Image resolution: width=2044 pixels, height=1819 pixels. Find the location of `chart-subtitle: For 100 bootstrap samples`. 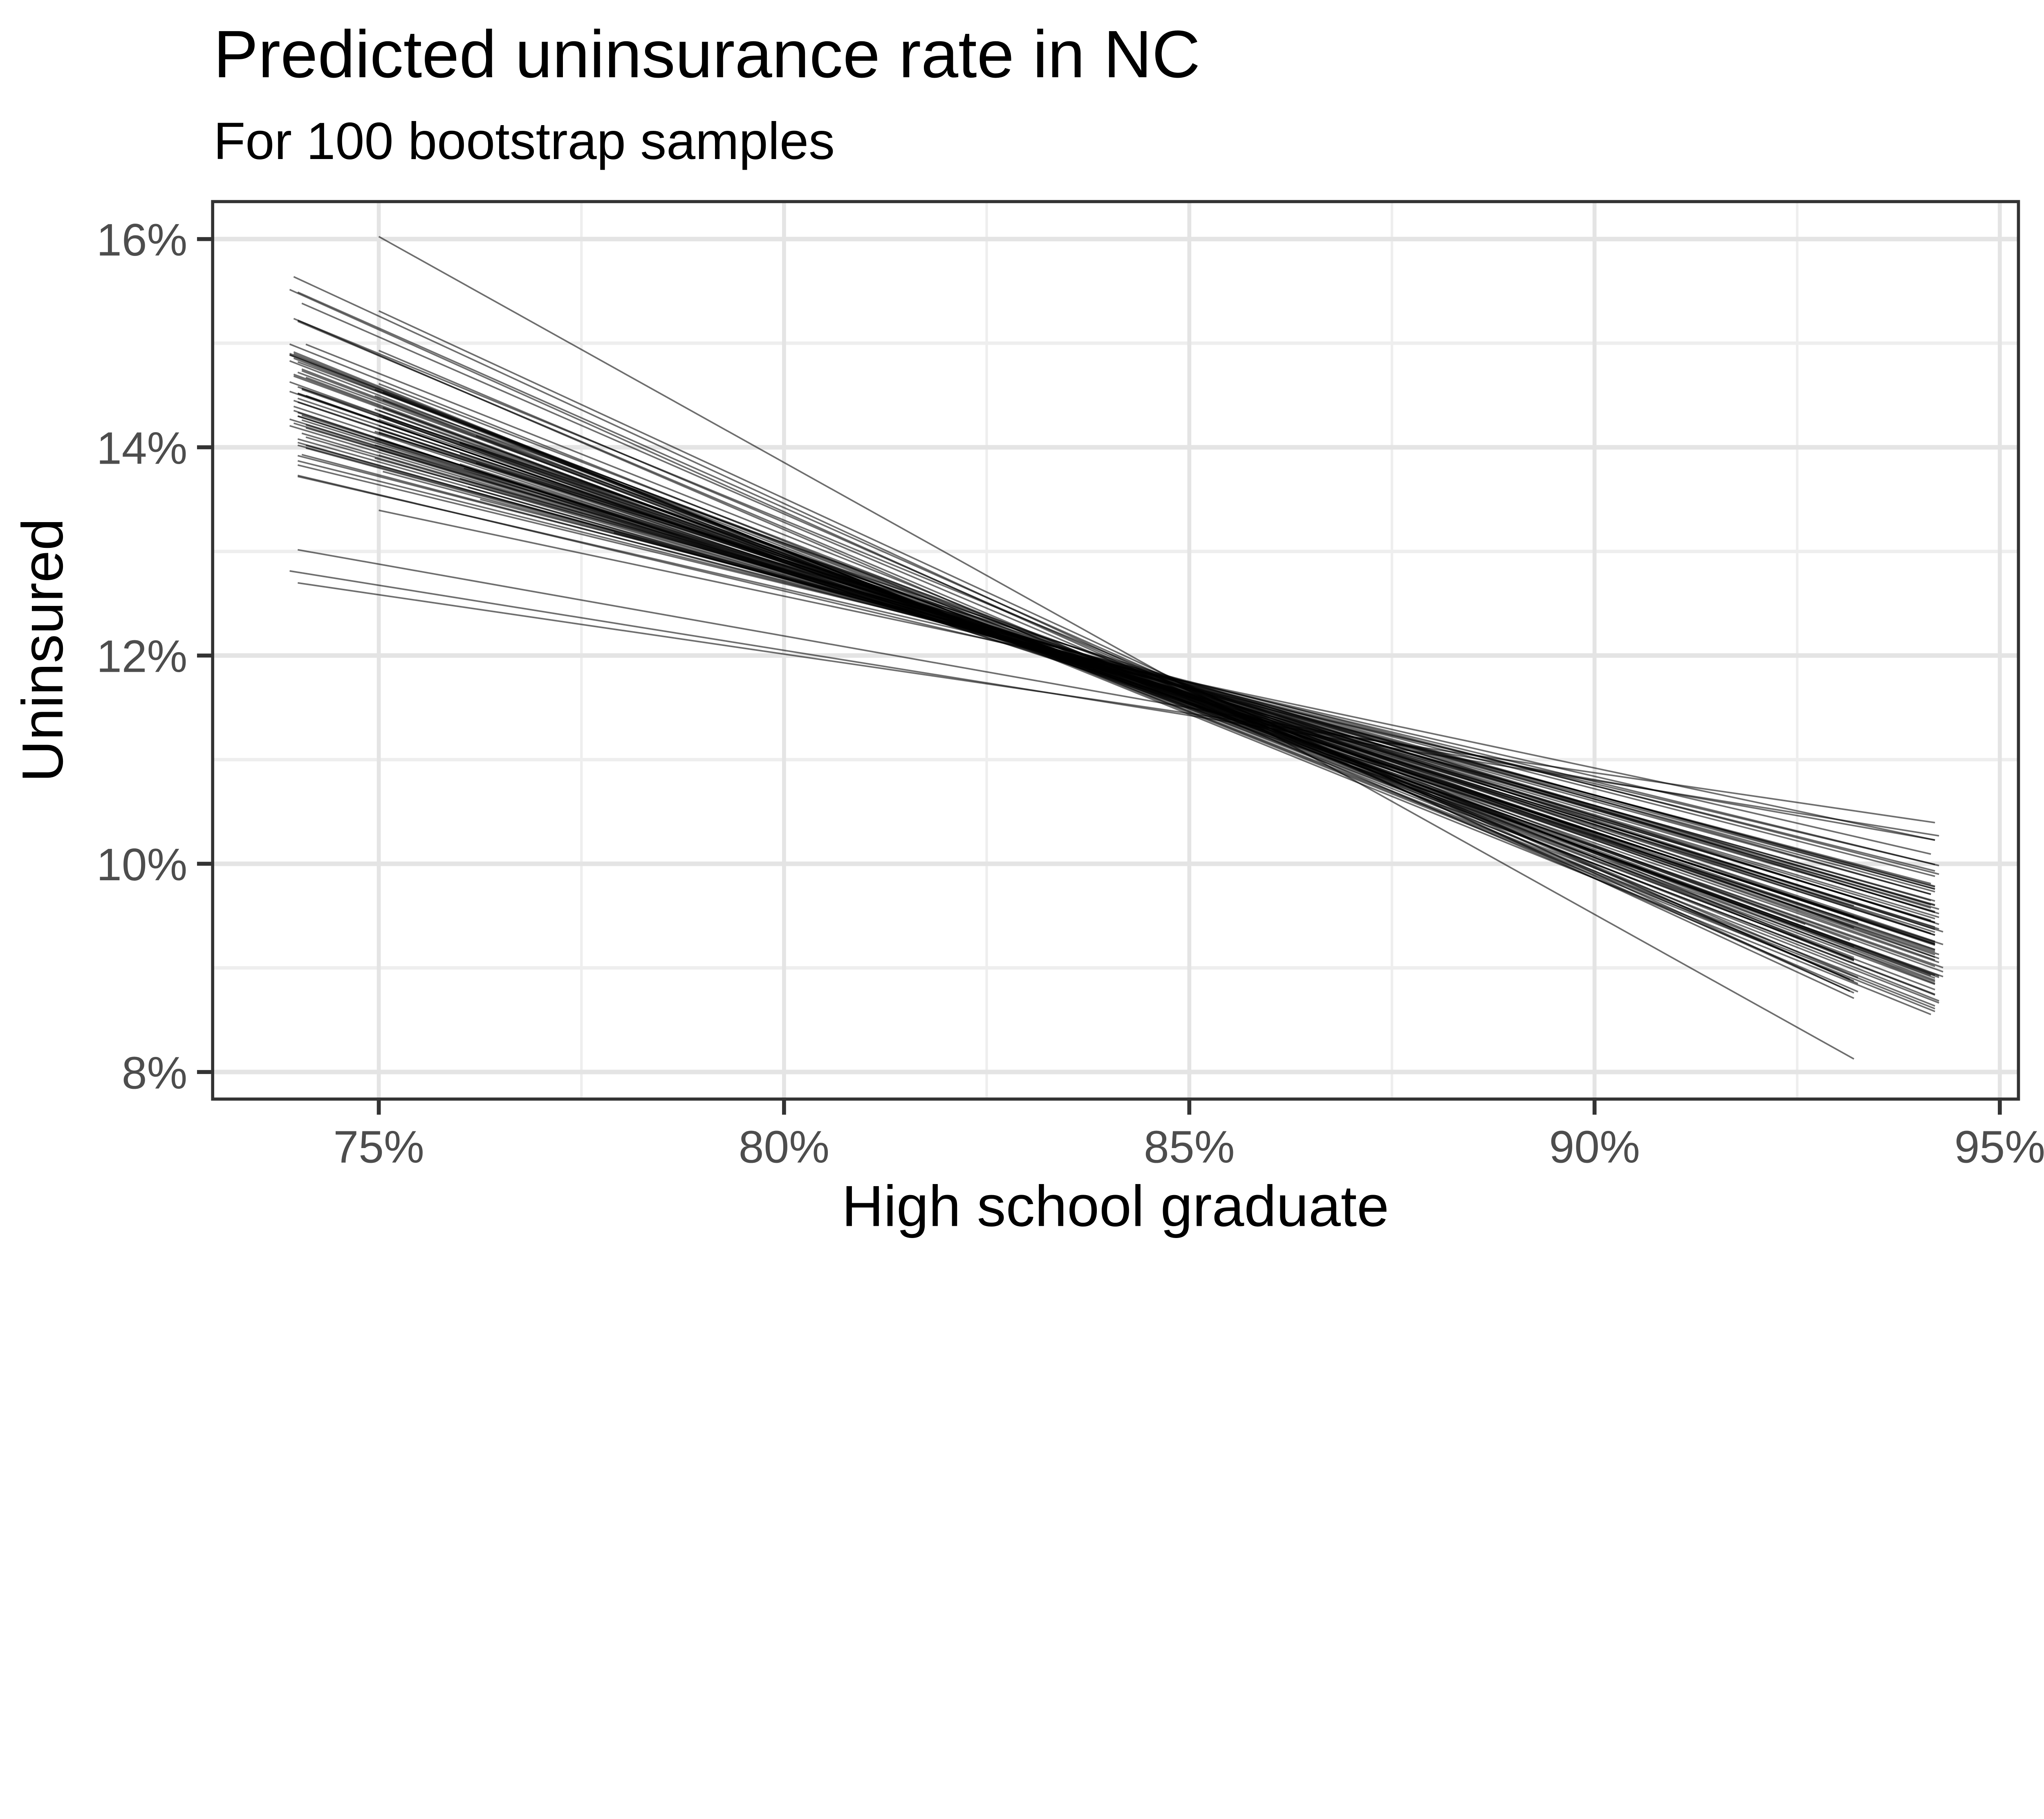

chart-subtitle: For 100 bootstrap samples is located at coordinates (524, 141).